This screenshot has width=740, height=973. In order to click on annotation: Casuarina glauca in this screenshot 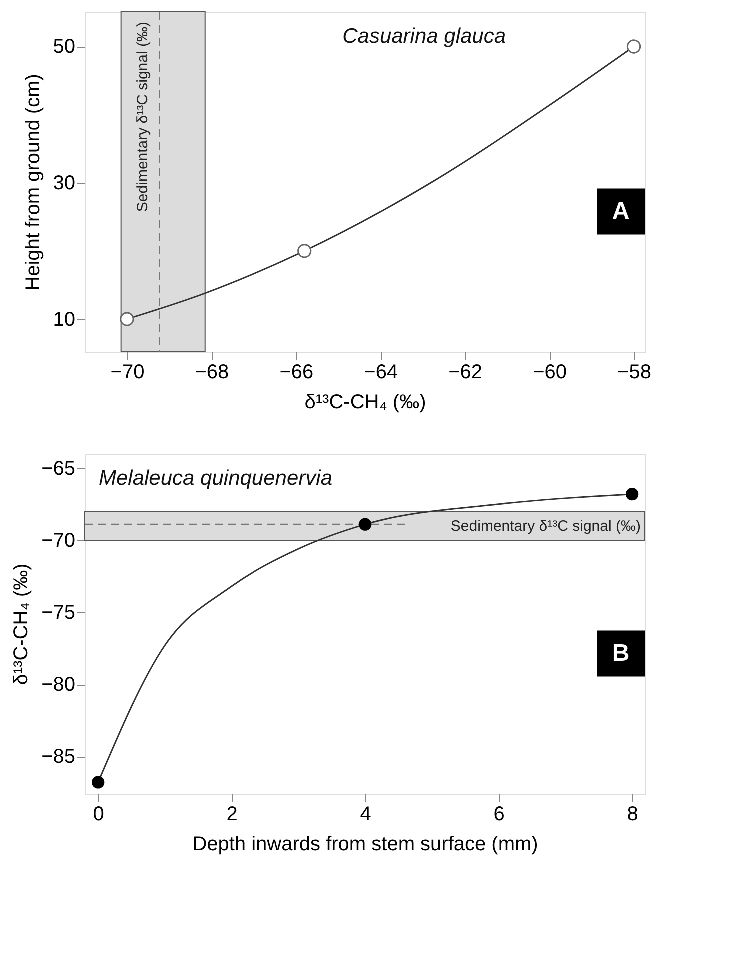, I will do `click(424, 36)`.